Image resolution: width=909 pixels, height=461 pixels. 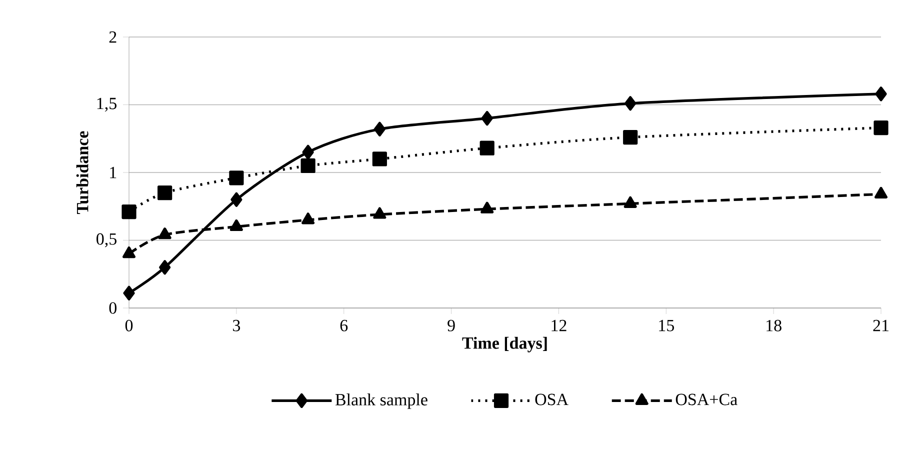 What do you see at coordinates (344, 326) in the screenshot?
I see `x-tick-label: 6` at bounding box center [344, 326].